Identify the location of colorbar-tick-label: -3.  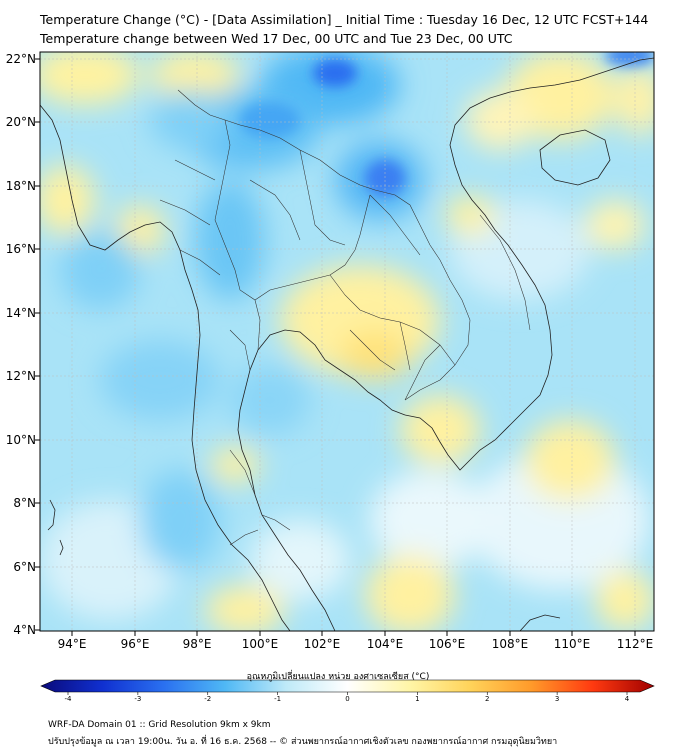
(137, 699).